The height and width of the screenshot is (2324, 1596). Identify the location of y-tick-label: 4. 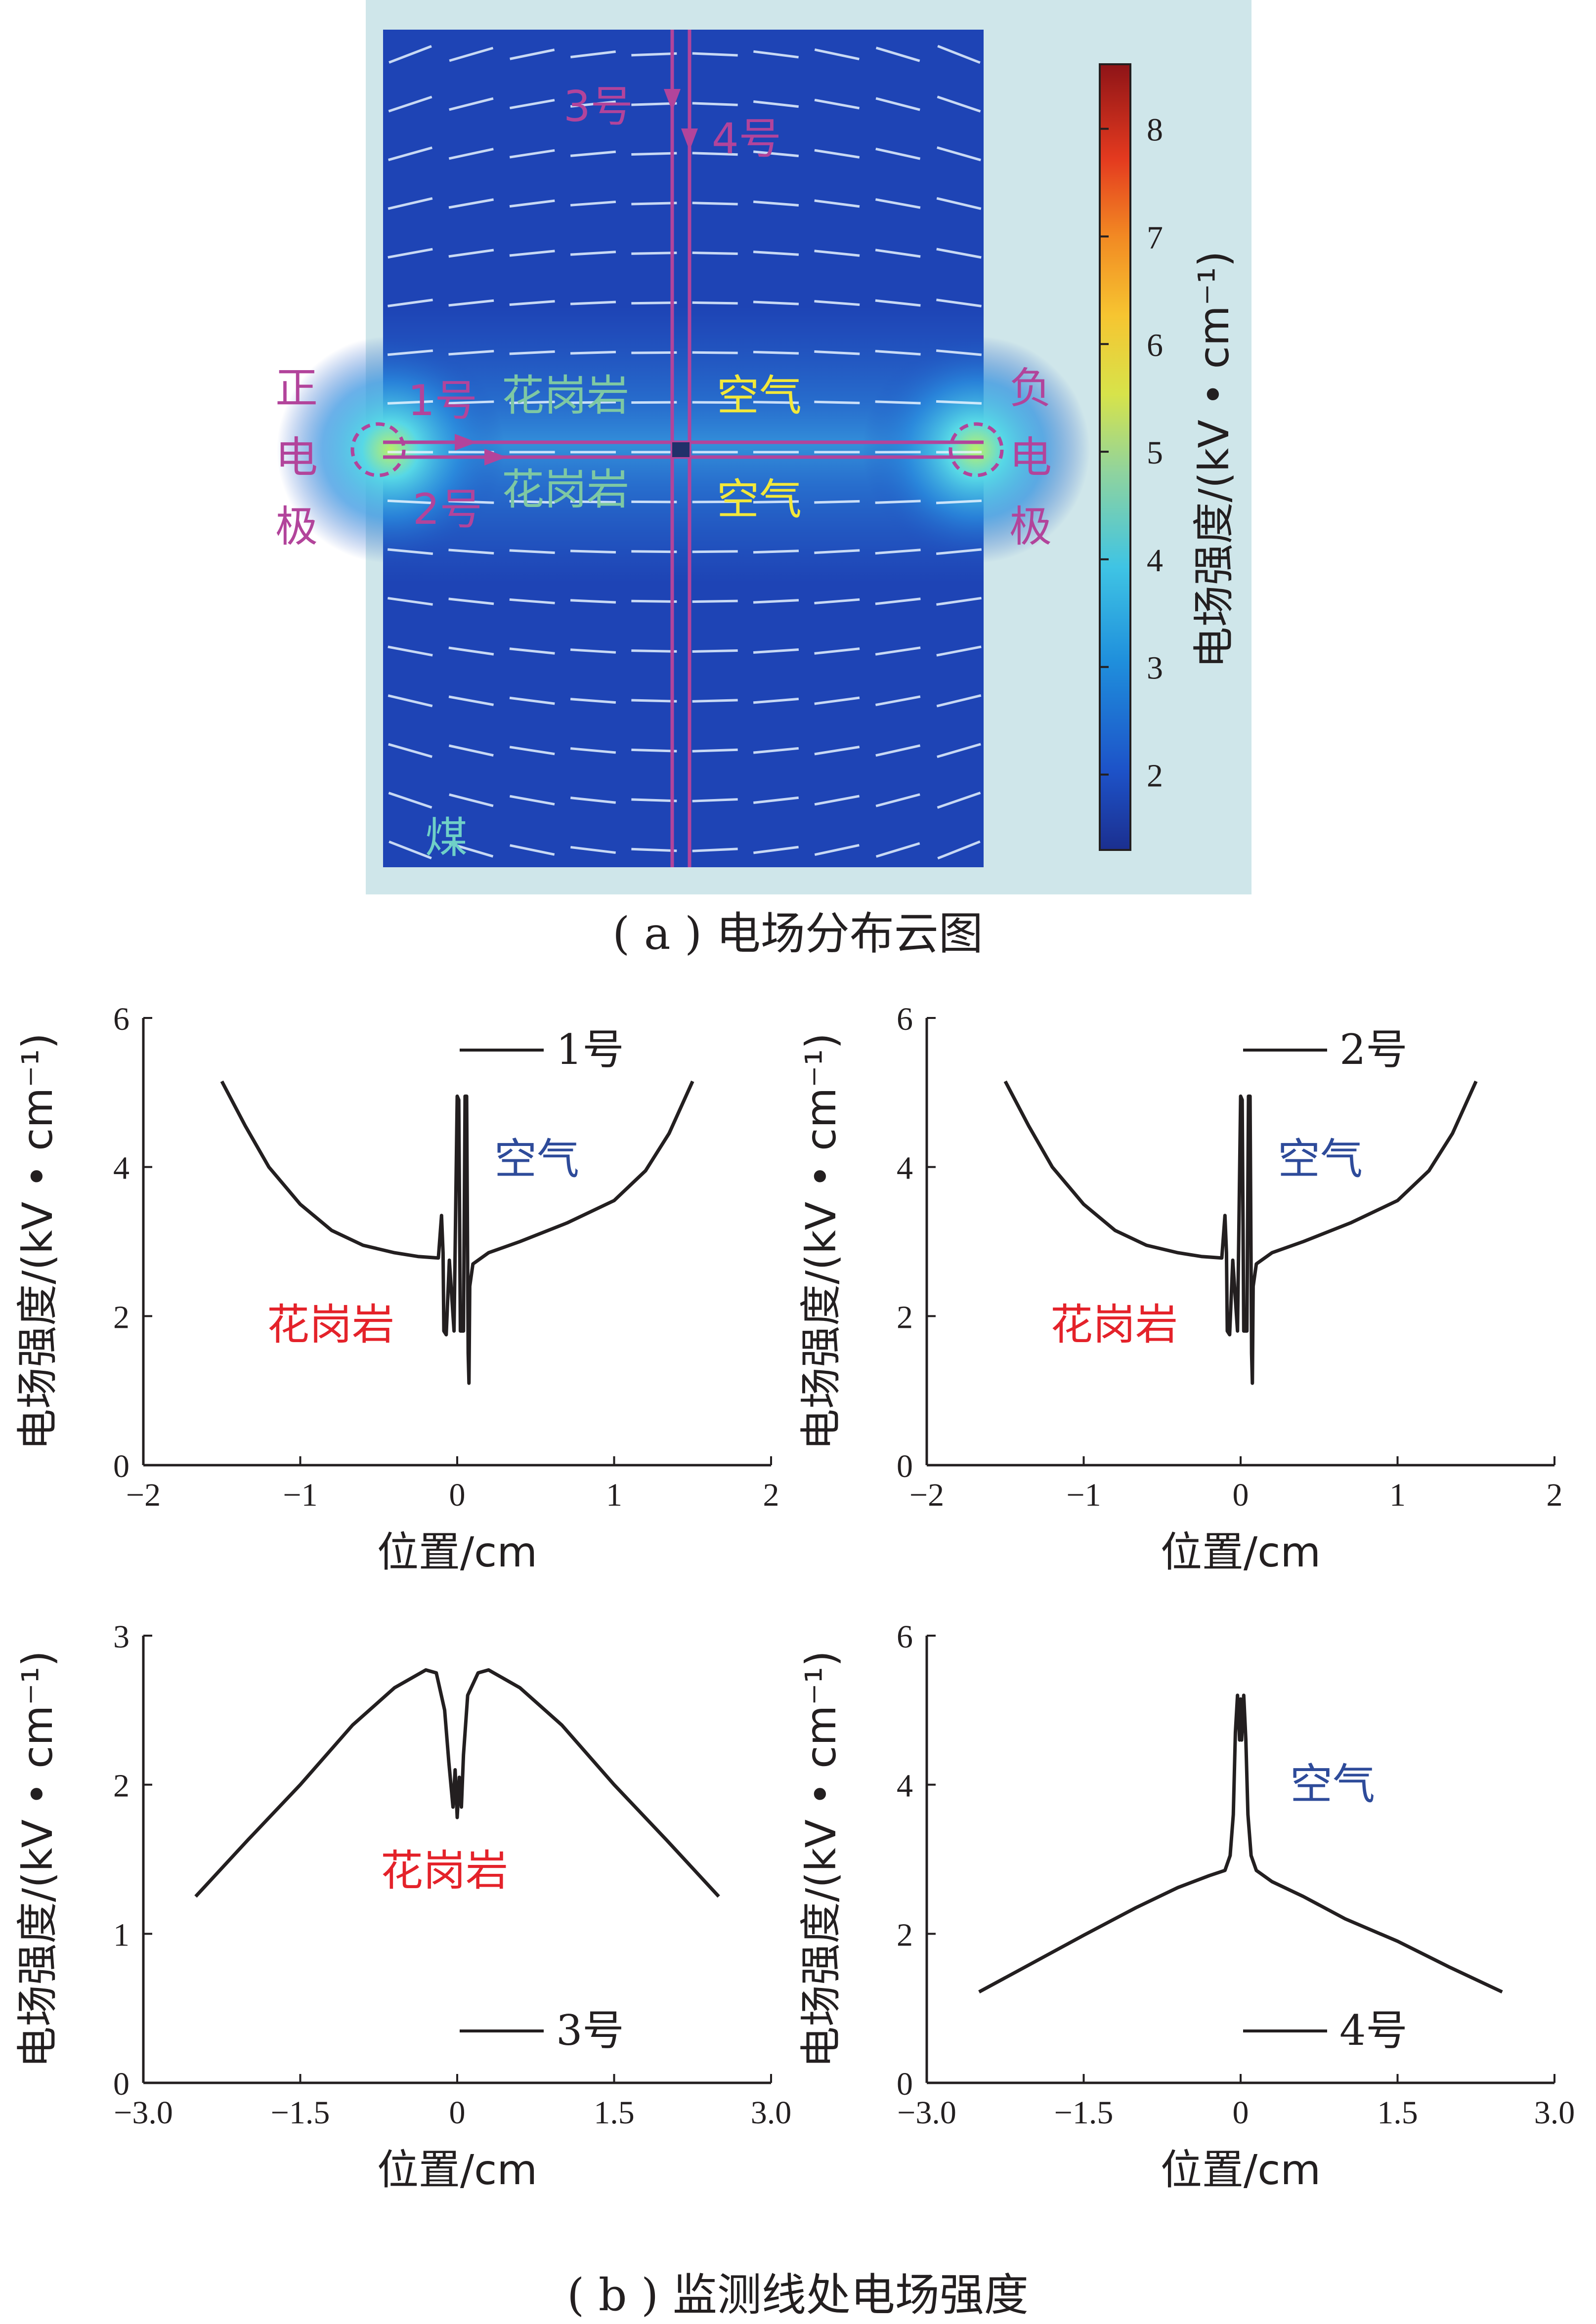
(905, 1786).